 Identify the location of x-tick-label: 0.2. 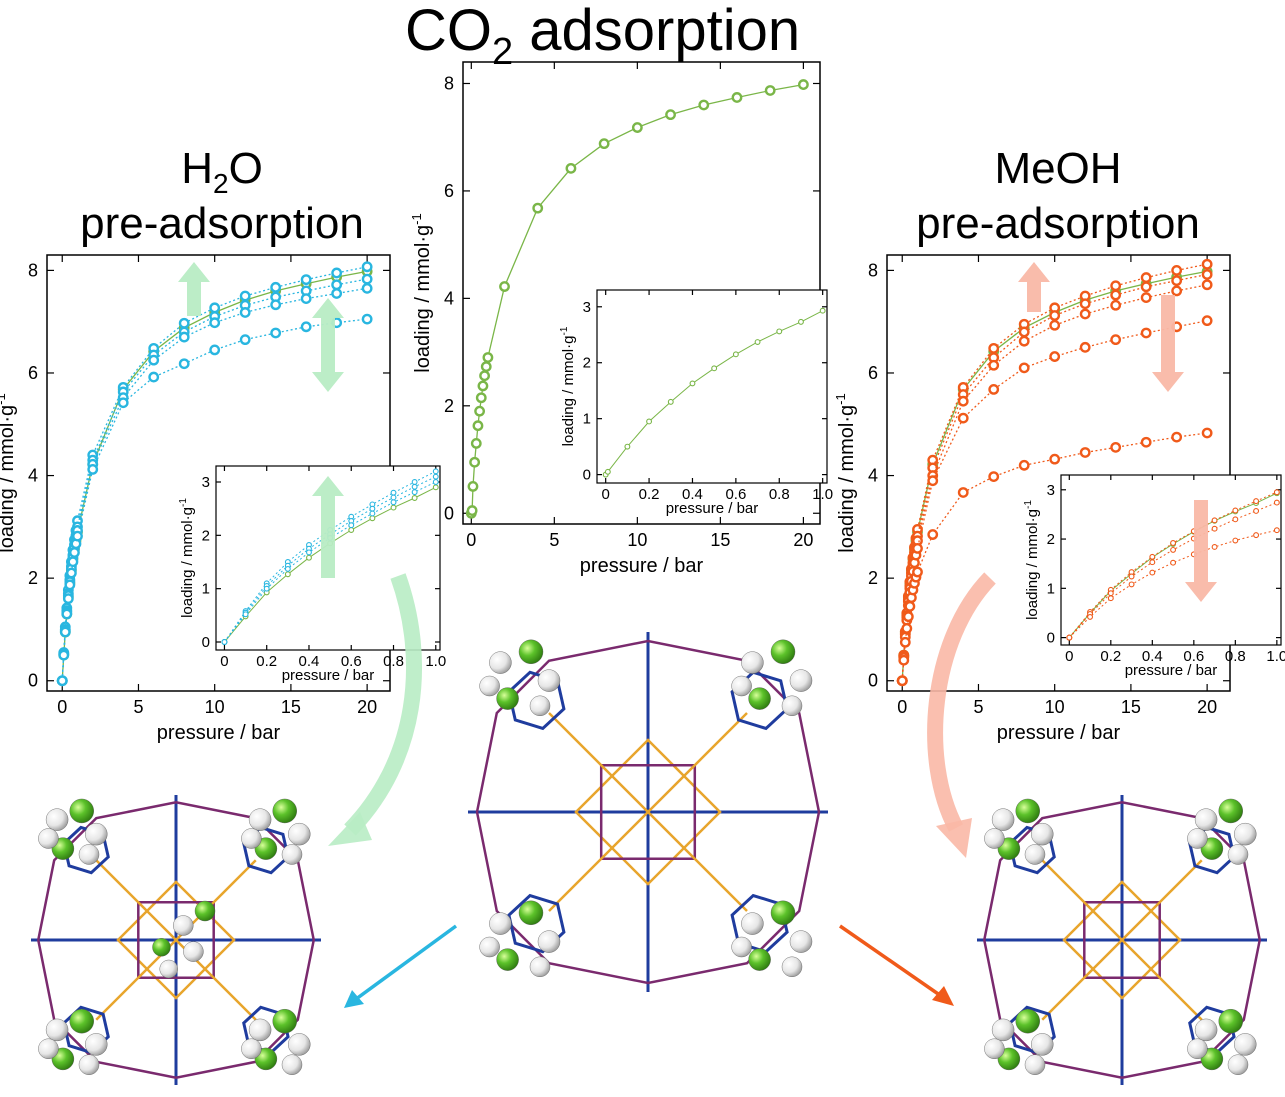
(649, 494).